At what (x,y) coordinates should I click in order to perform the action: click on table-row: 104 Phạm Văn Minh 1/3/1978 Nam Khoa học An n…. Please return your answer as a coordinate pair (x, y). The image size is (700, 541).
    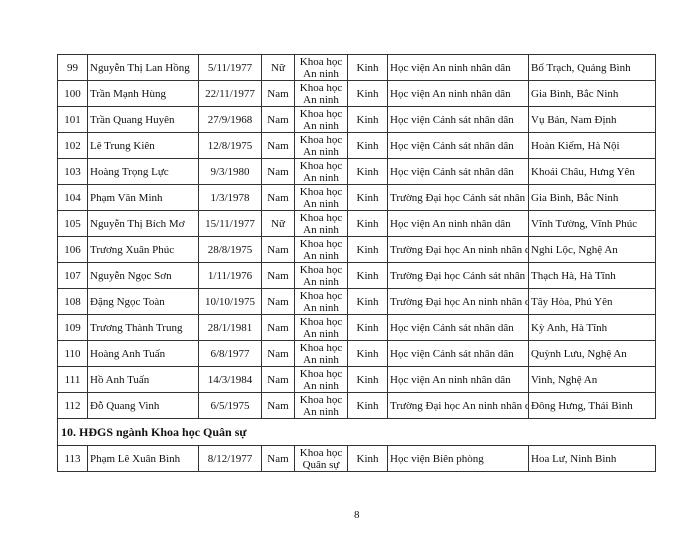
    Looking at the image, I should click on (356, 197).